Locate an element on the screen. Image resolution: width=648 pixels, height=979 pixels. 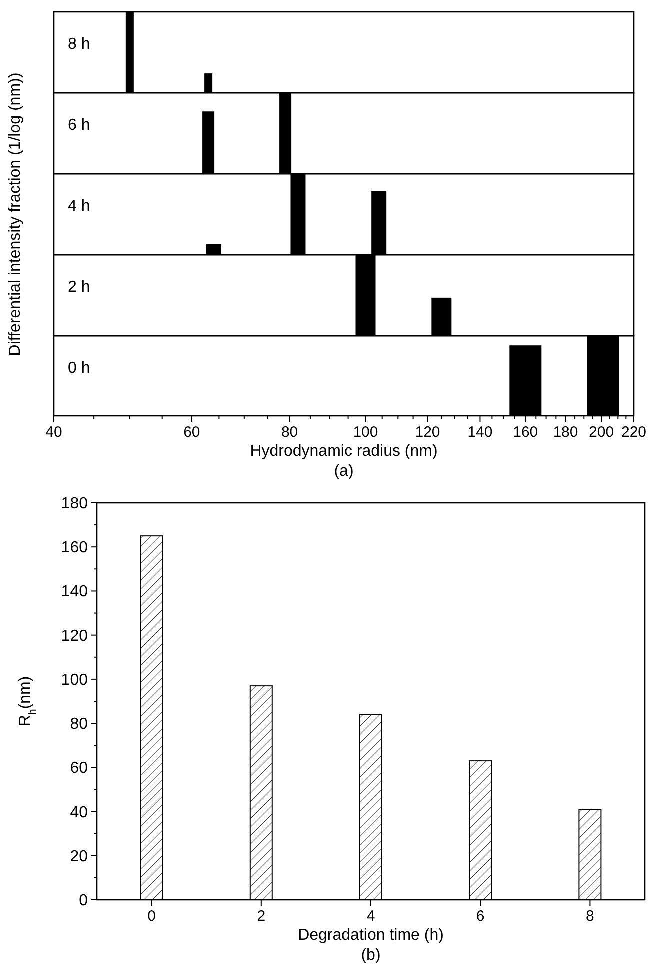
y-tick-label: 20 is located at coordinates (79, 857).